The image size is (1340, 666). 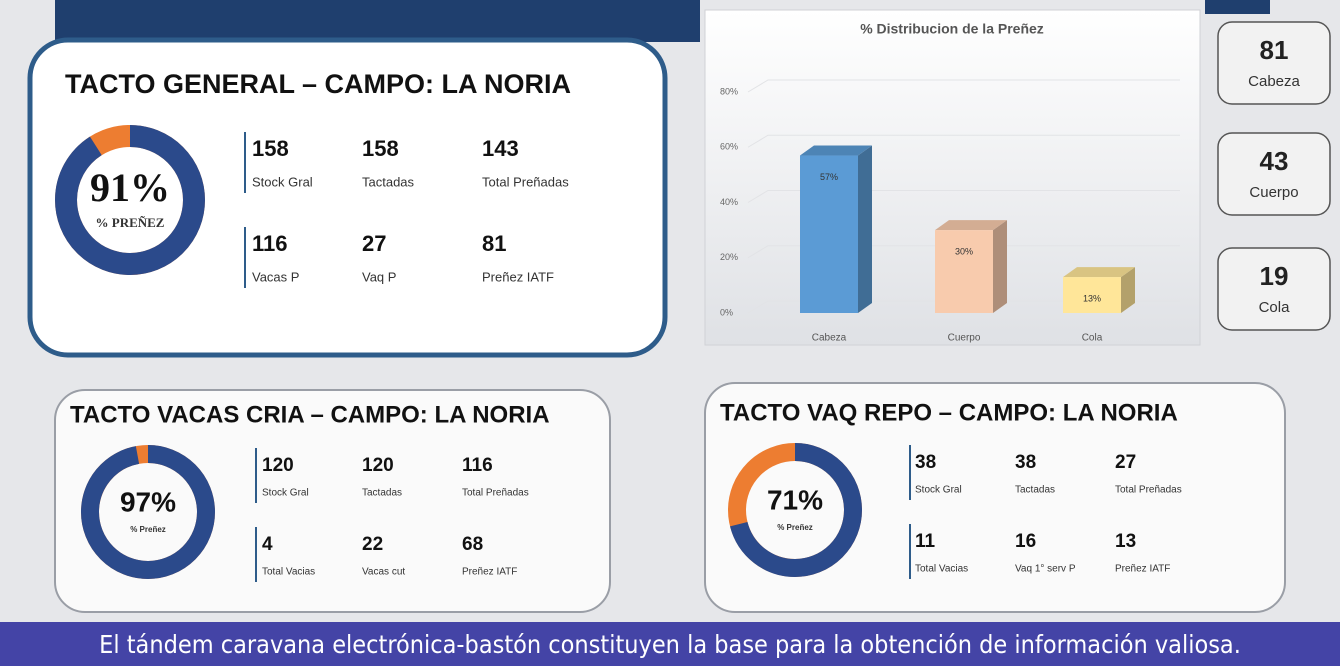 What do you see at coordinates (829, 338) in the screenshot?
I see `x-tick-label: Cabeza` at bounding box center [829, 338].